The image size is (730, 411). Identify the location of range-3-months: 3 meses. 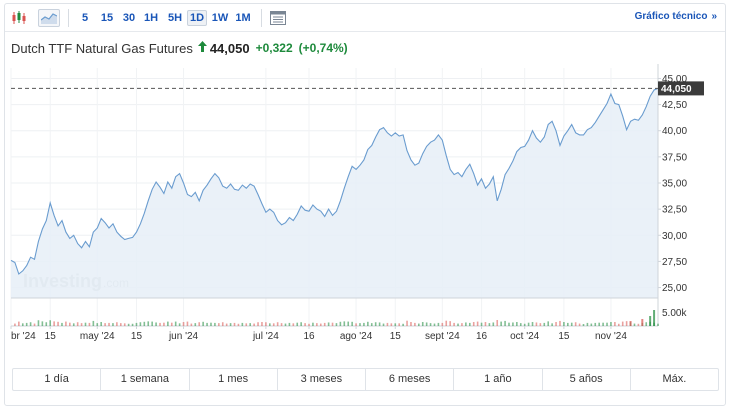
(322, 379).